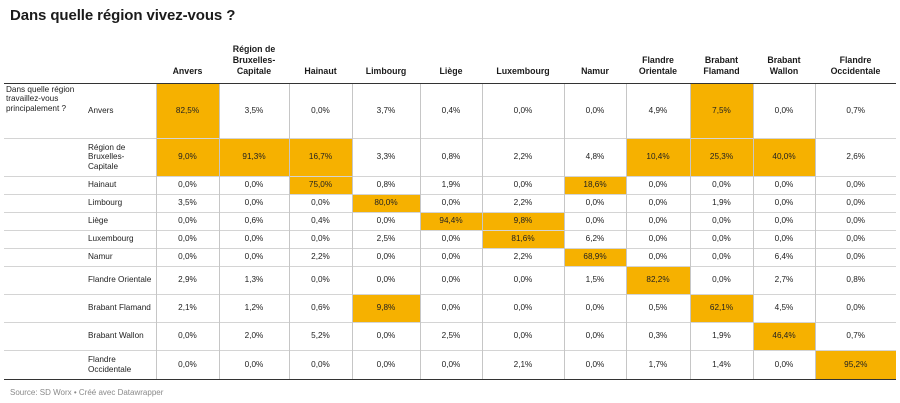 The width and height of the screenshot is (900, 403). I want to click on data-cell: 5,2%, so click(320, 335).